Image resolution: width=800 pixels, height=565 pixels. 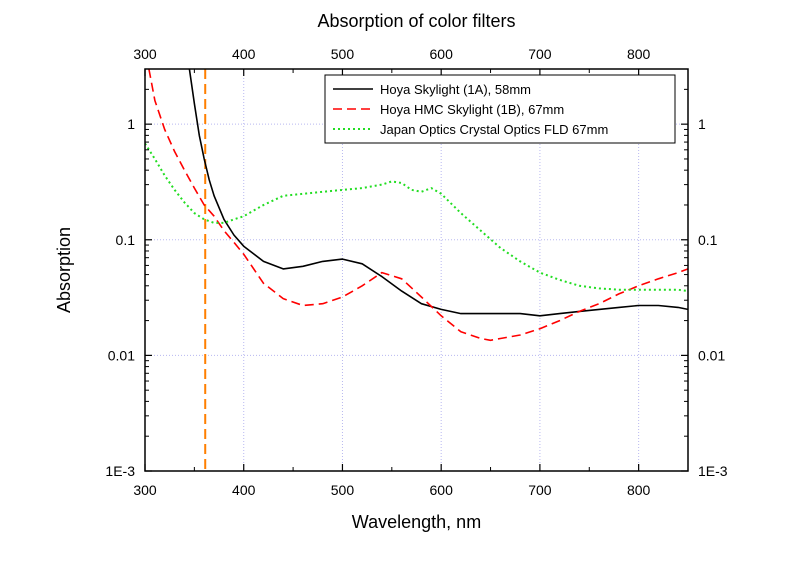 I want to click on x-tick-label-top: 300, so click(x=145, y=54).